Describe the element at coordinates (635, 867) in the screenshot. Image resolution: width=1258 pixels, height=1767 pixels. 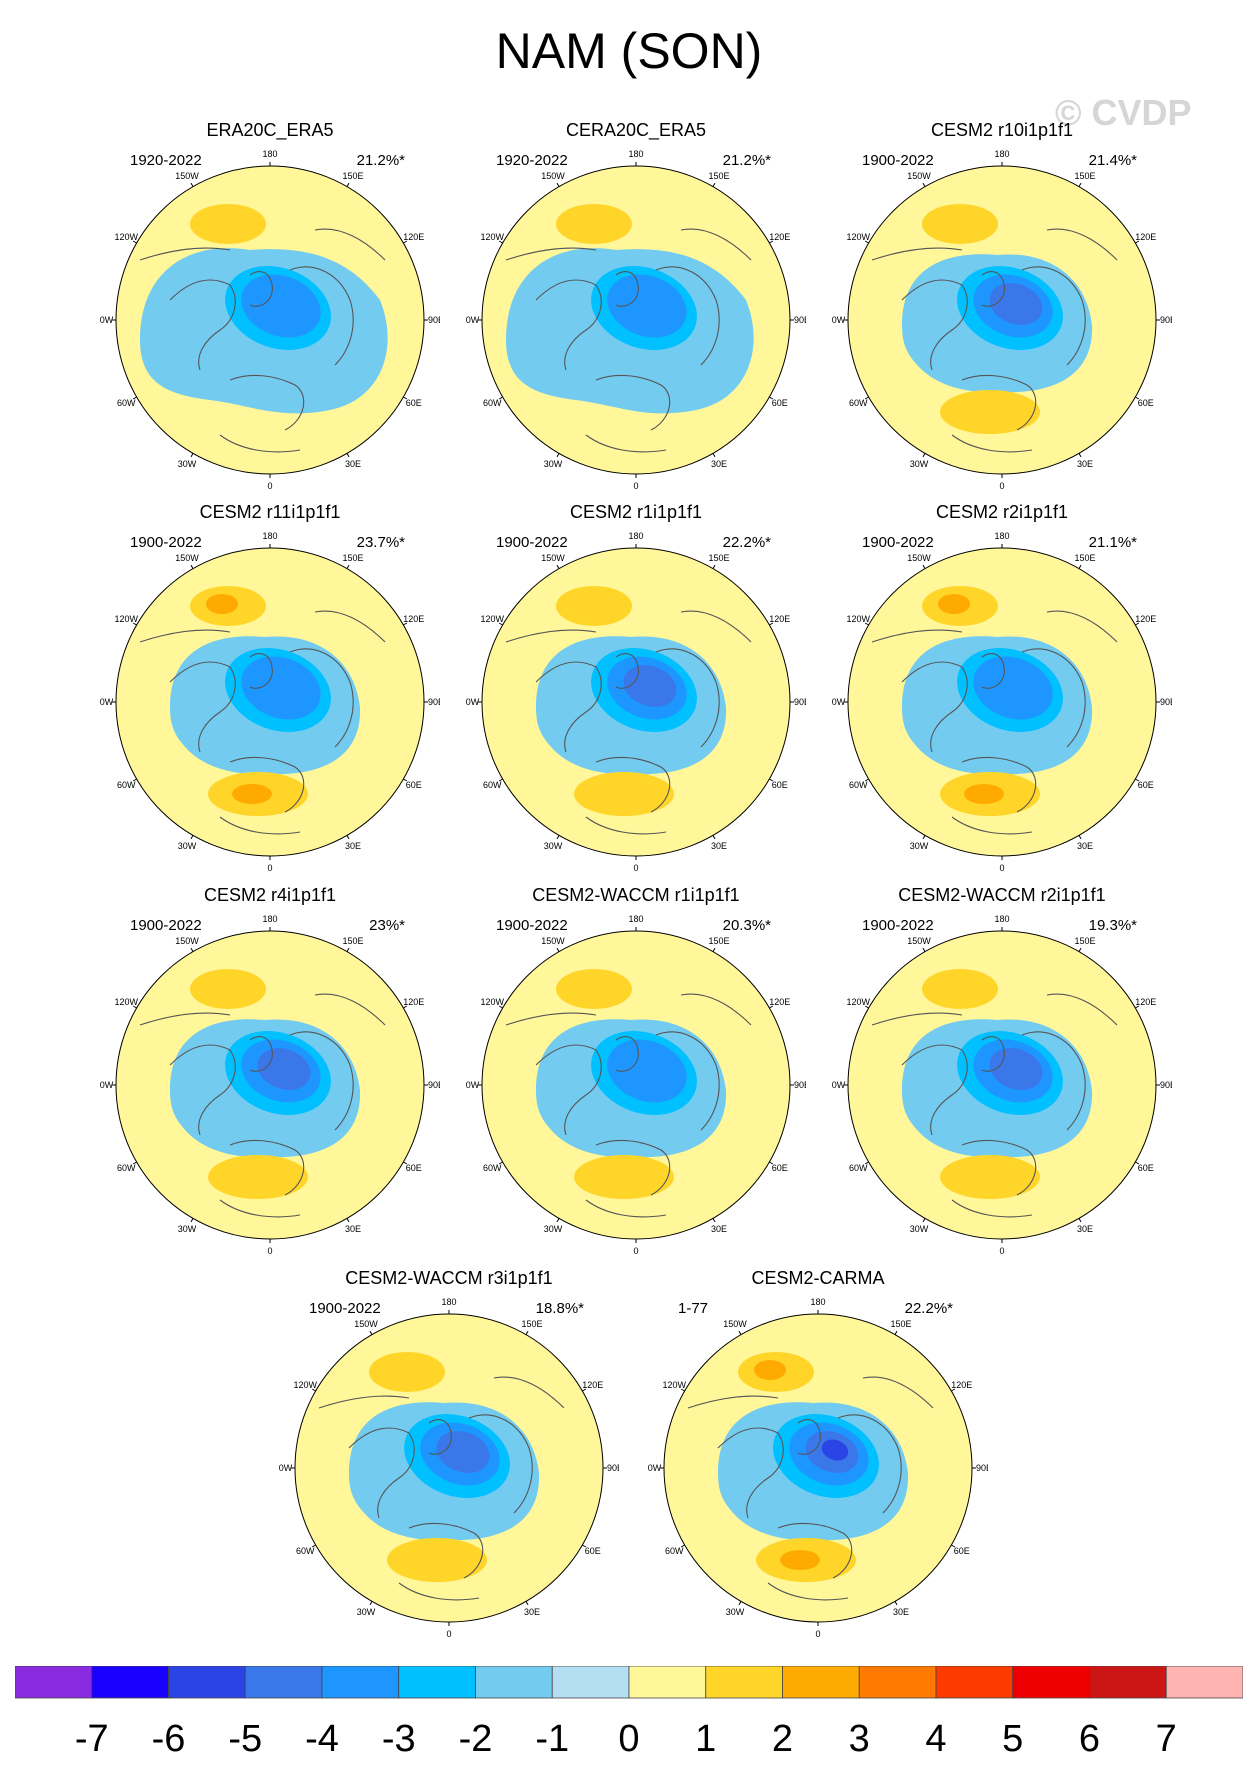
I see `longitude-label: 0` at that location.